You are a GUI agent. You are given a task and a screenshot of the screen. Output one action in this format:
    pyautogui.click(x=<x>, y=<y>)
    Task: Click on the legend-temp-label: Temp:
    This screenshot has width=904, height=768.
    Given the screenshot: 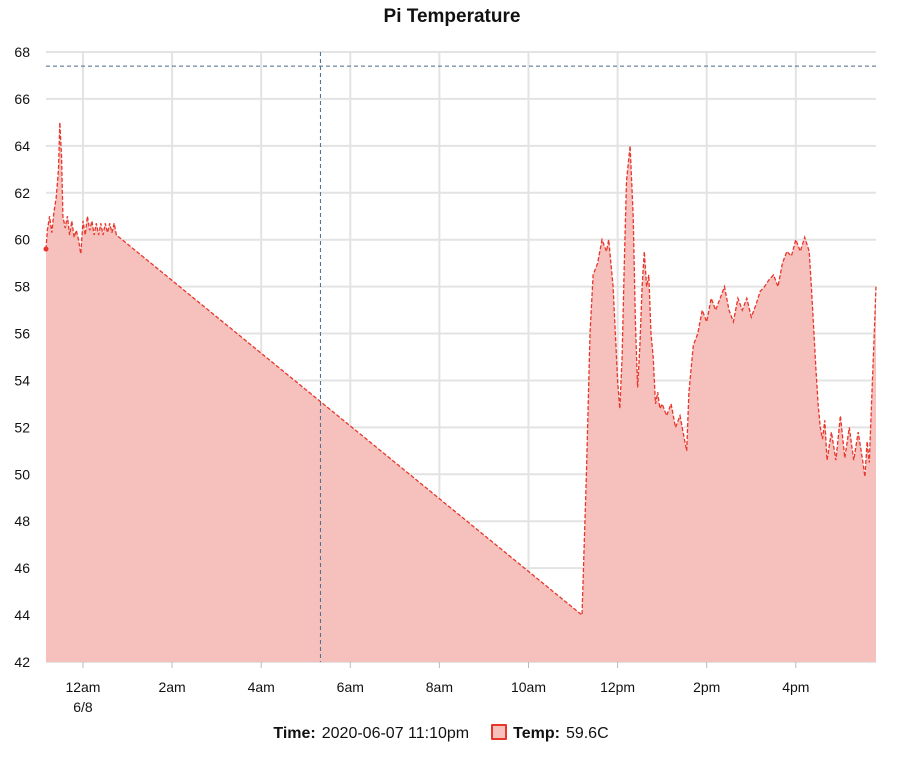 What is the action you would take?
    pyautogui.click(x=536, y=733)
    